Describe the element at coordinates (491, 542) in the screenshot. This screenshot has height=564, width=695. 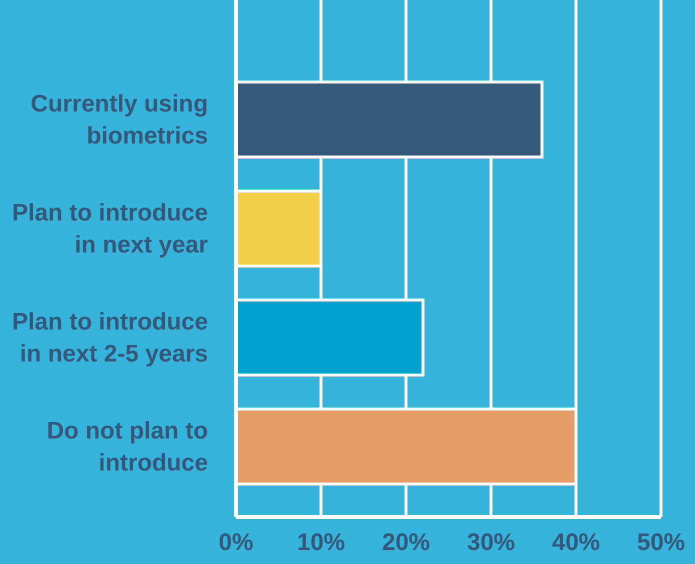
I see `x-tick-label: 30%` at that location.